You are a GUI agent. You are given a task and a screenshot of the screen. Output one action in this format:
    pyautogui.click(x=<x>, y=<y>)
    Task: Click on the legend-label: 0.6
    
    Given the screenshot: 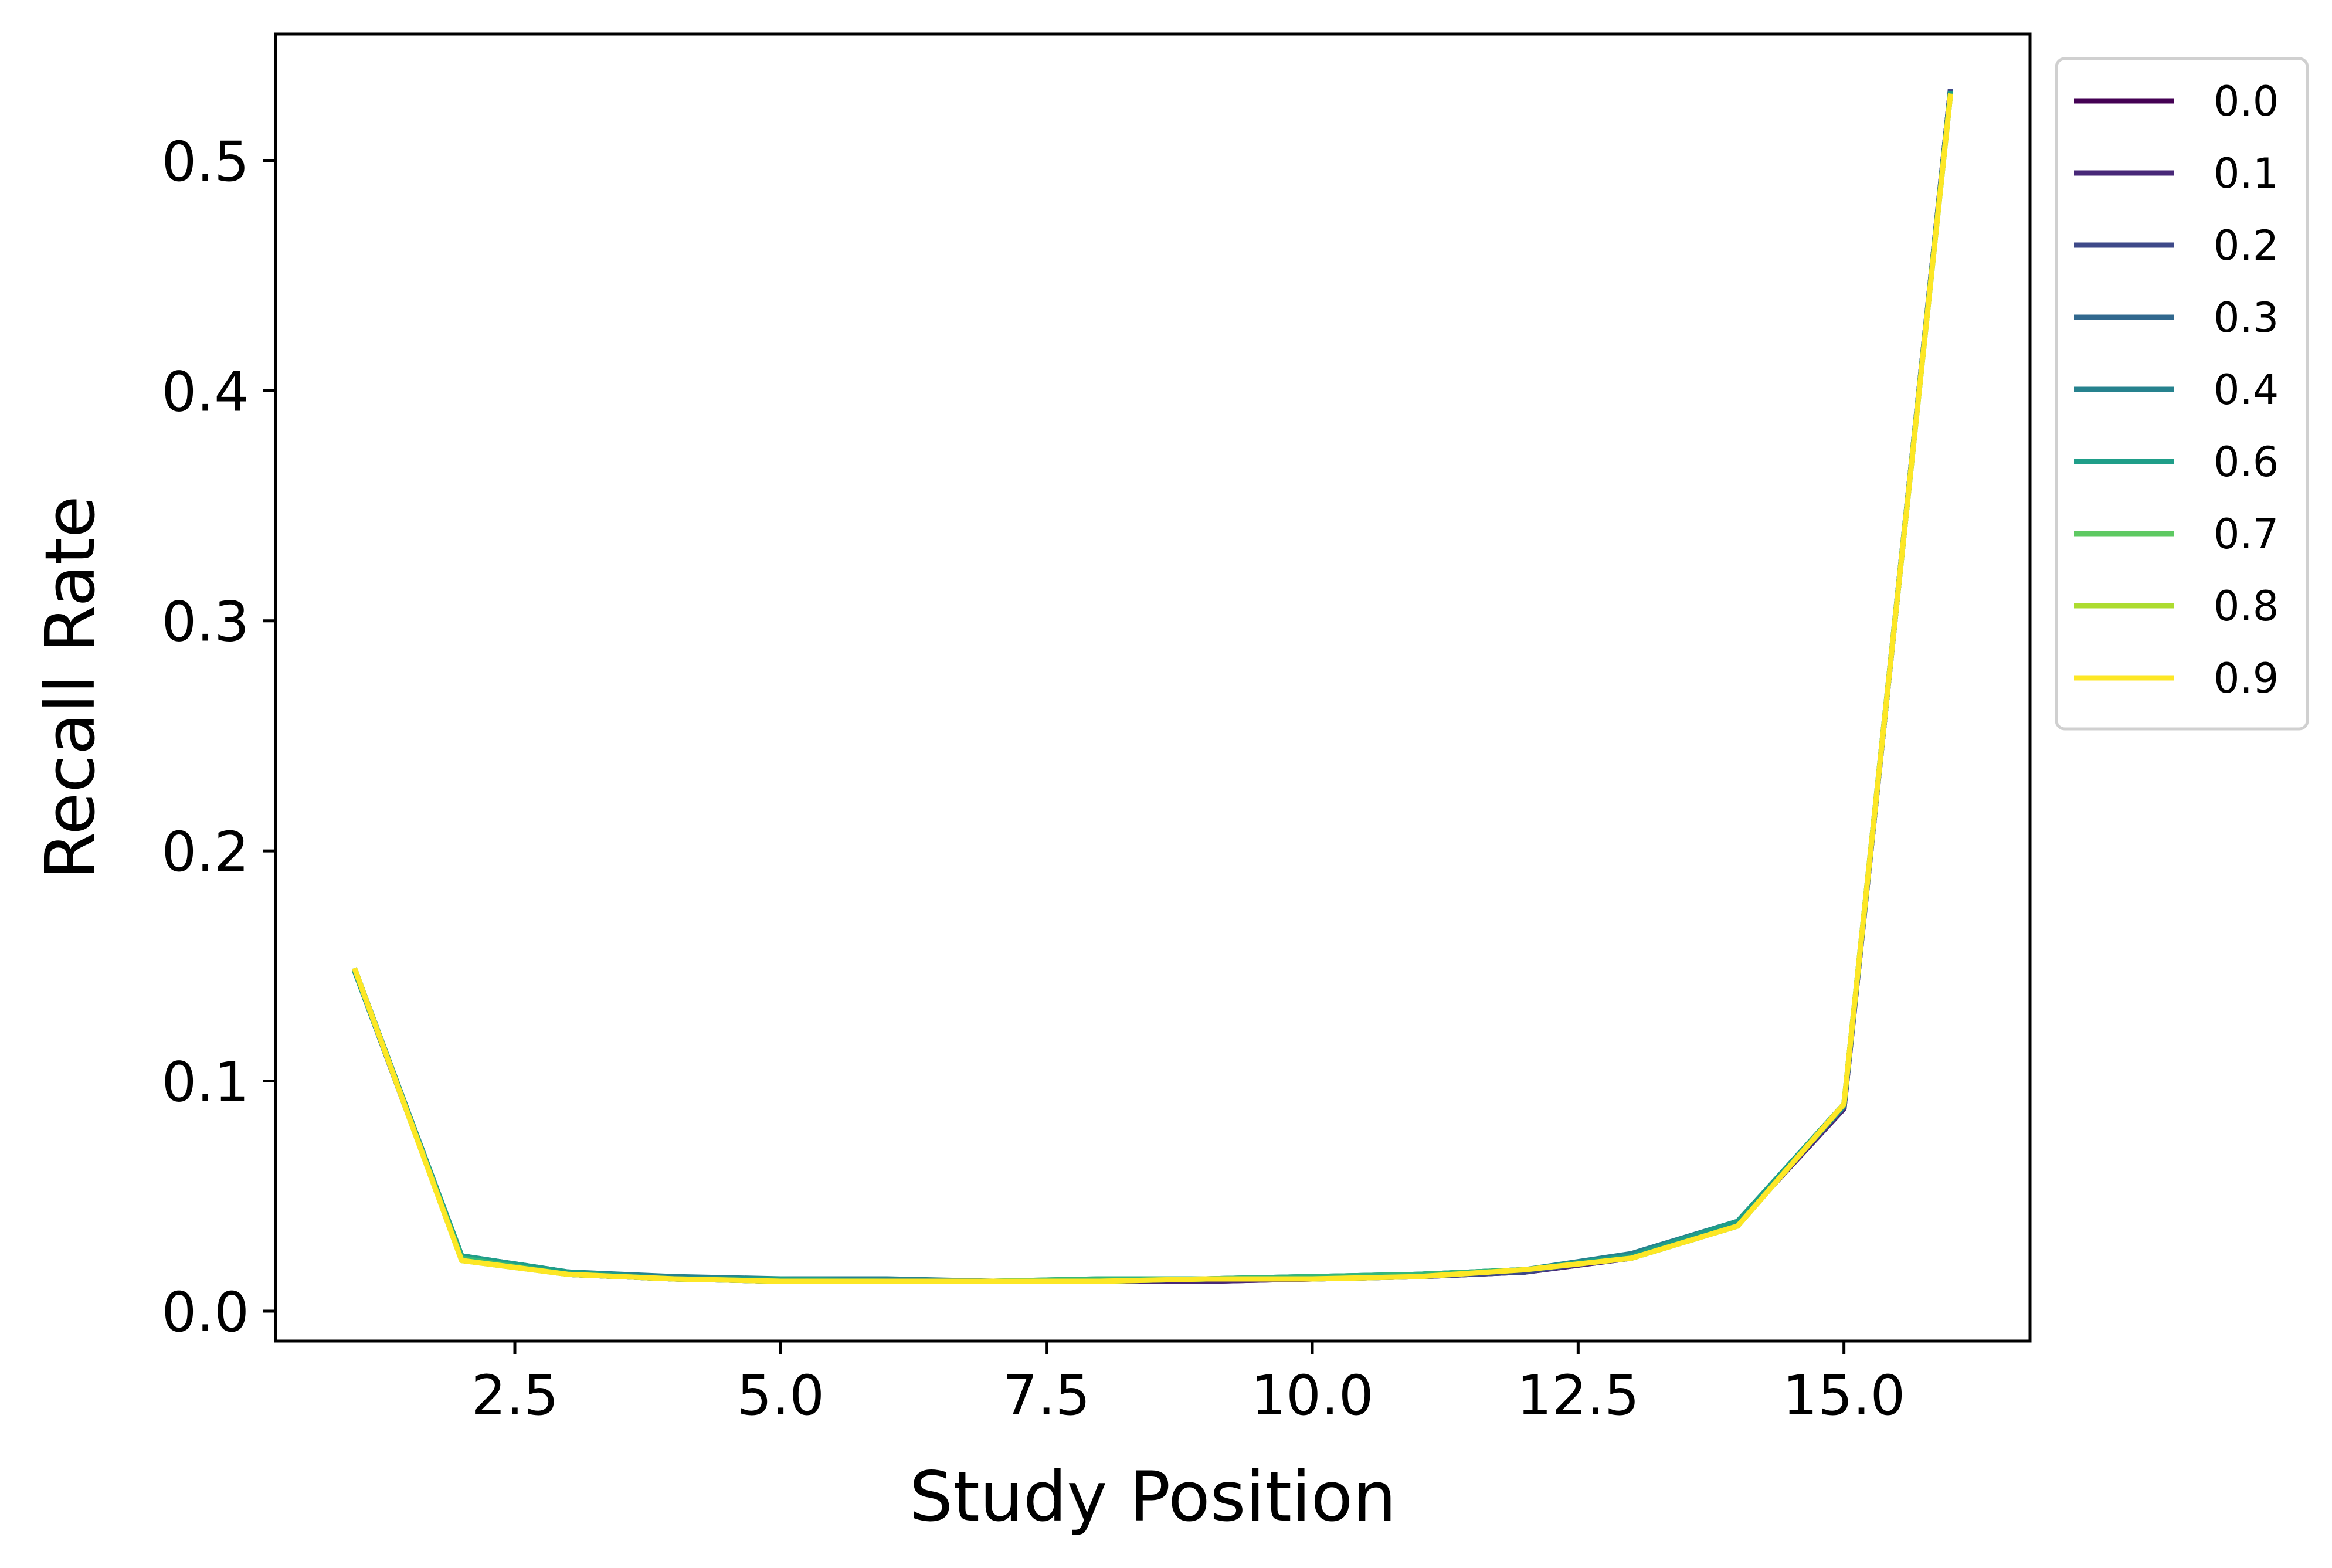 What is the action you would take?
    pyautogui.click(x=2246, y=462)
    